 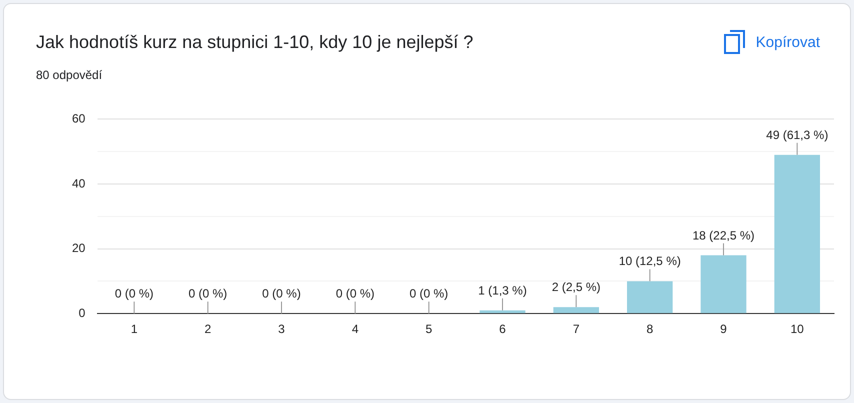 I want to click on x-tick-label: 3, so click(x=282, y=329).